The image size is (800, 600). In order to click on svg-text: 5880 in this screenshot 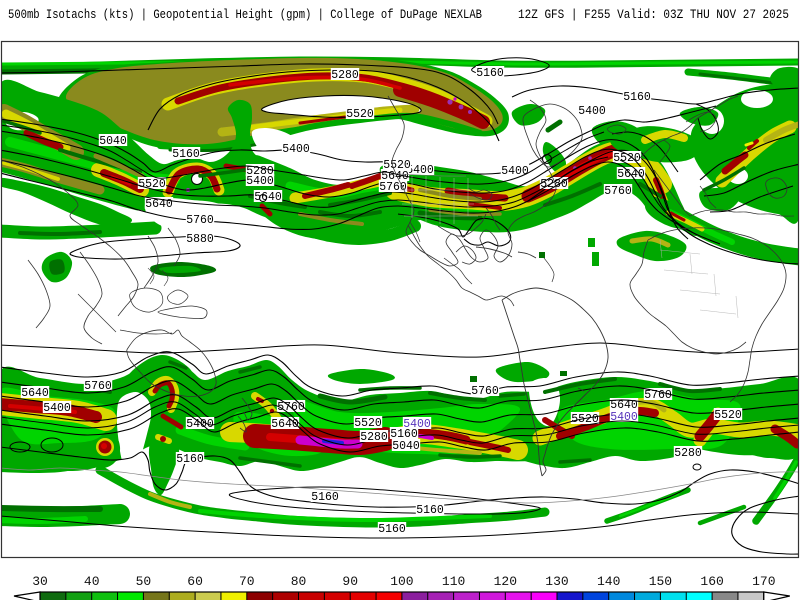, I will do `click(200, 239)`.